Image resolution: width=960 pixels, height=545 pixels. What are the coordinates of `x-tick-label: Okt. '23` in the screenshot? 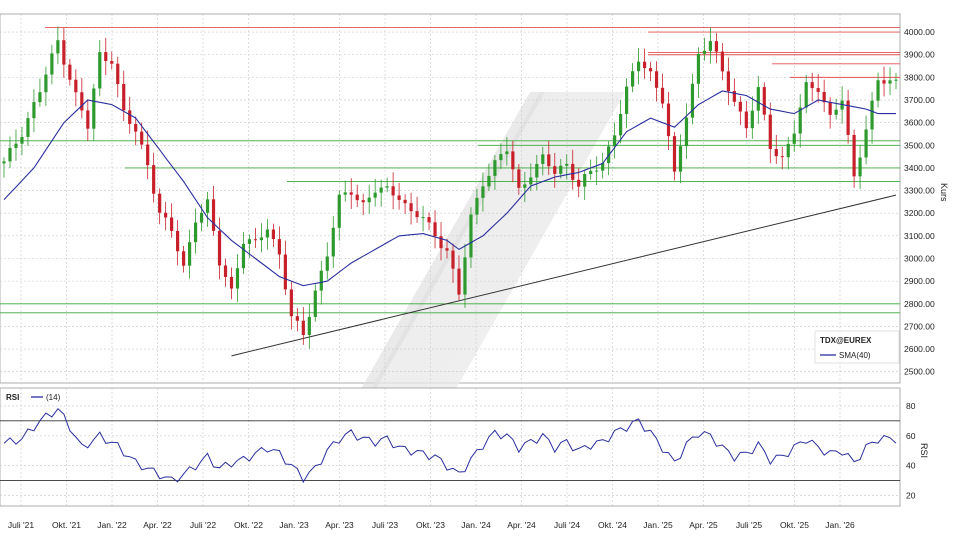 It's located at (430, 525).